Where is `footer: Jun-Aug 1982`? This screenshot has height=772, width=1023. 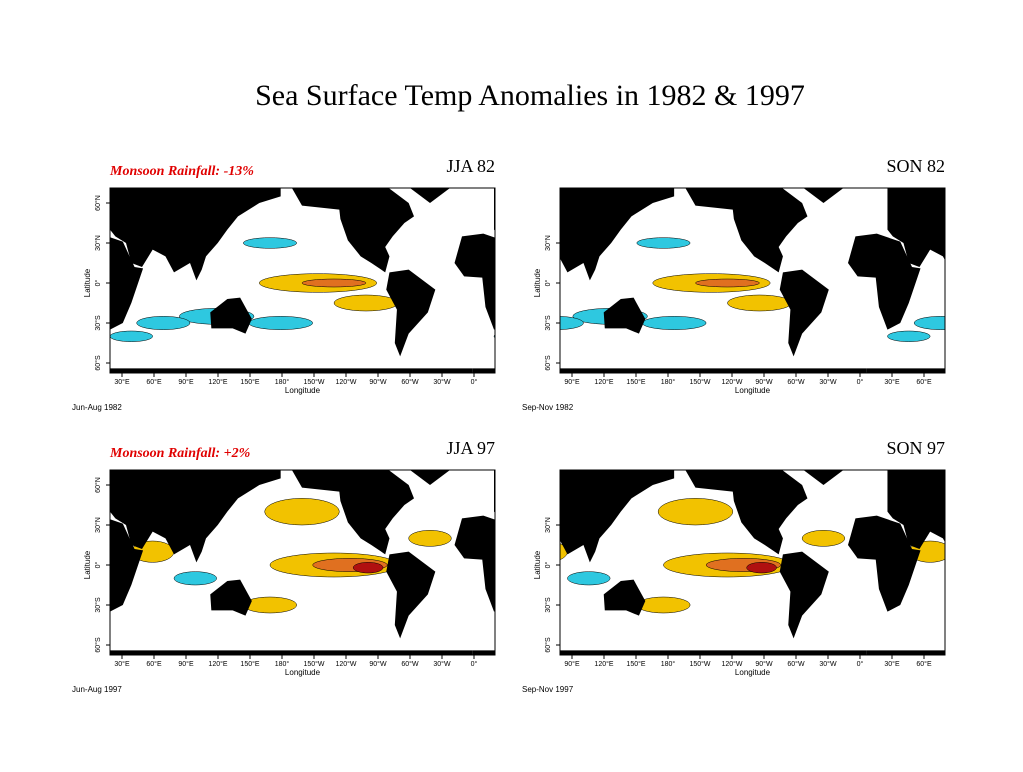 footer: Jun-Aug 1982 is located at coordinates (97, 407).